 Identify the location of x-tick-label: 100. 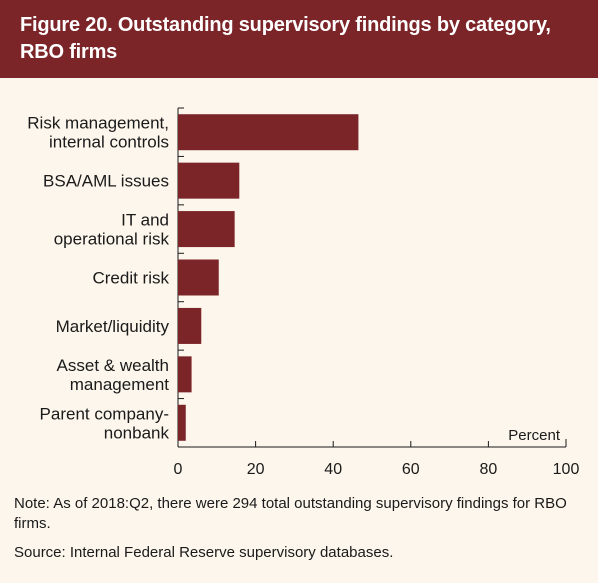
(566, 469).